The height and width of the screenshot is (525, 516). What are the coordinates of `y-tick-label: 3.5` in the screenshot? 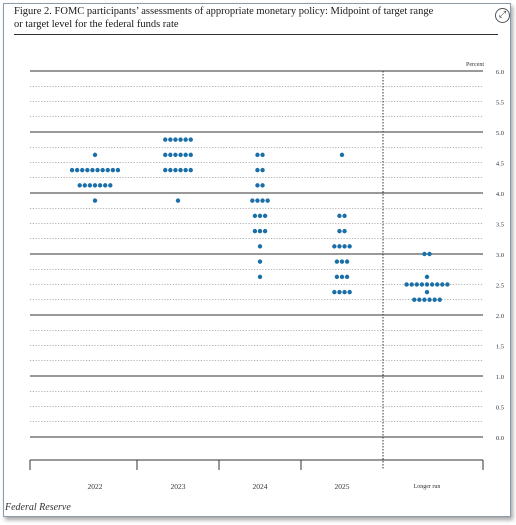 It's located at (500, 225).